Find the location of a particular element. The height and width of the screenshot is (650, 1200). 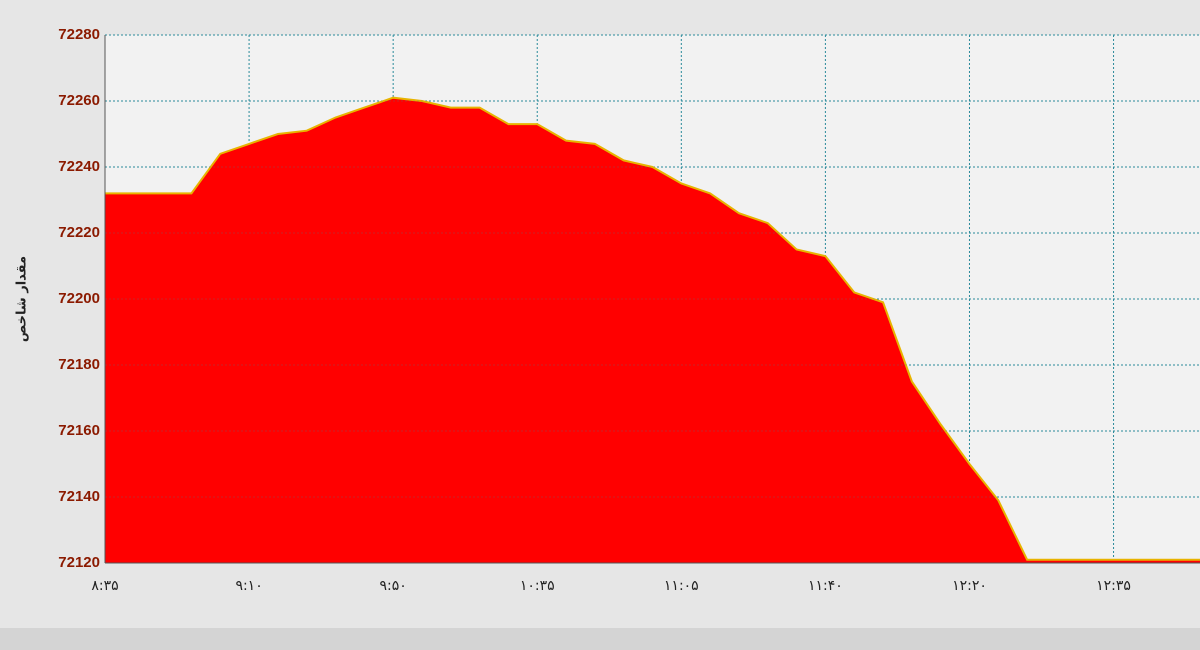

footer-band is located at coordinates (600, 639).